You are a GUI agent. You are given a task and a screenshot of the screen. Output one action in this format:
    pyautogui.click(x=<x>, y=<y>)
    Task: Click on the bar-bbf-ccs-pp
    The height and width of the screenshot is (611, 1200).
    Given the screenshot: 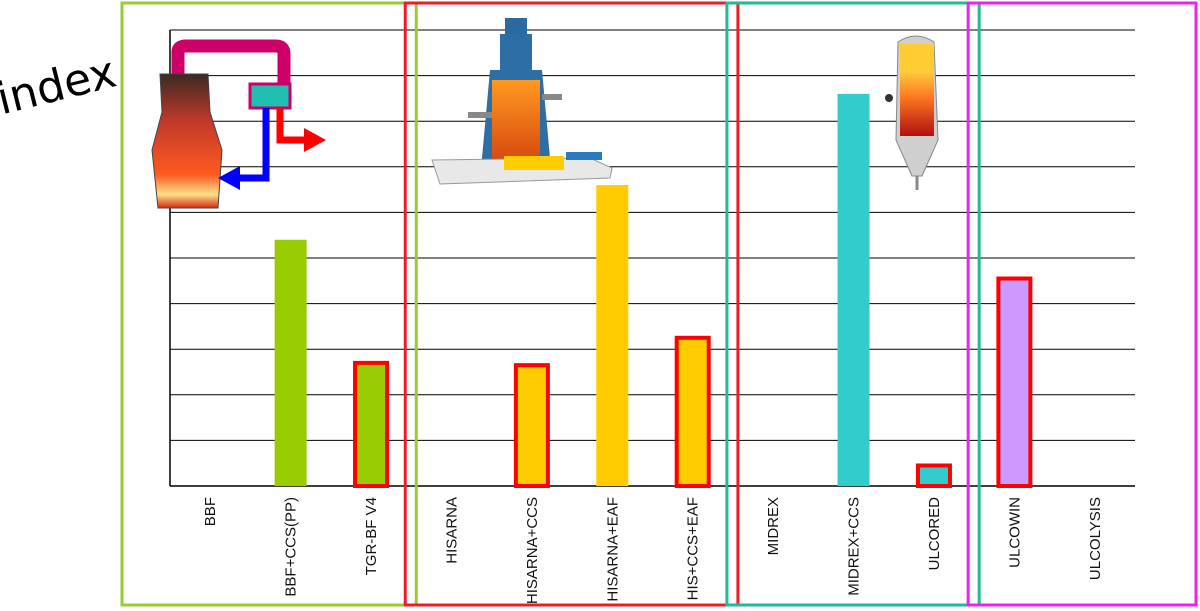 What is the action you would take?
    pyautogui.click(x=290, y=362)
    